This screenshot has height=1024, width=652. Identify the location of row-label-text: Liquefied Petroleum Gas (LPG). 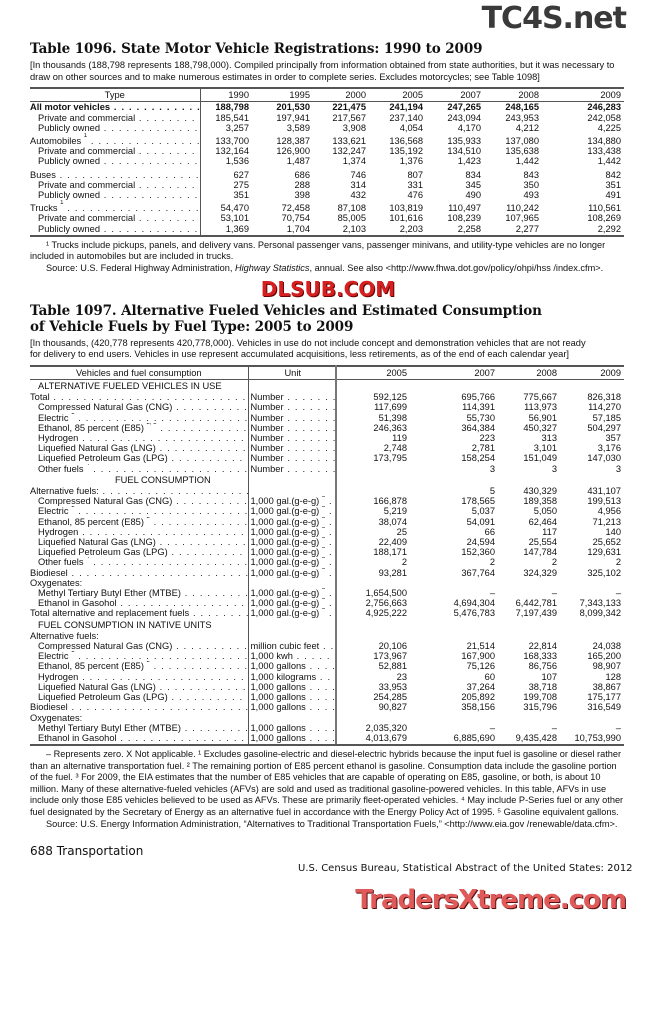
(103, 697).